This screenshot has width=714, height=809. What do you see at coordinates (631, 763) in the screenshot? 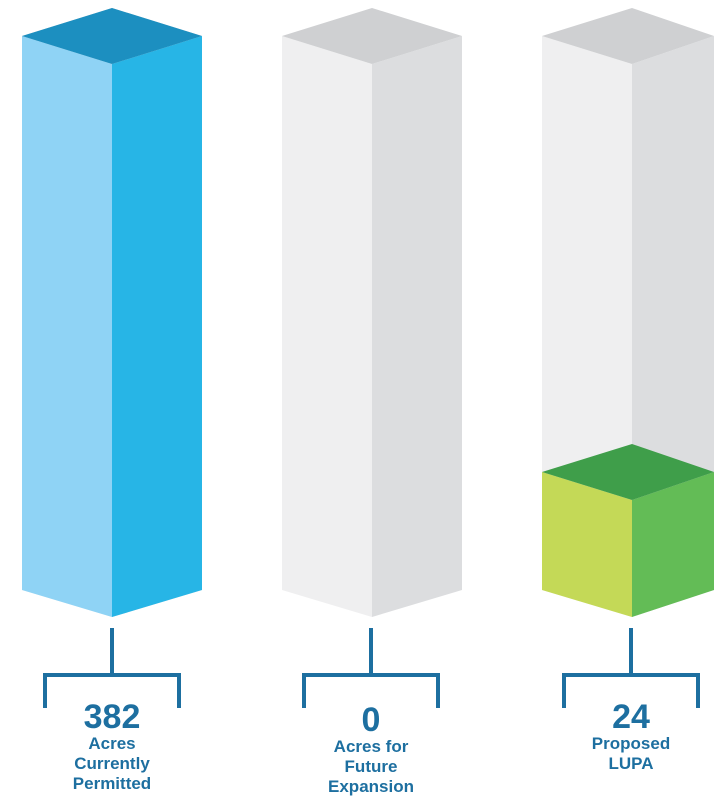
I see `category-label-3-line-2: LUPA` at bounding box center [631, 763].